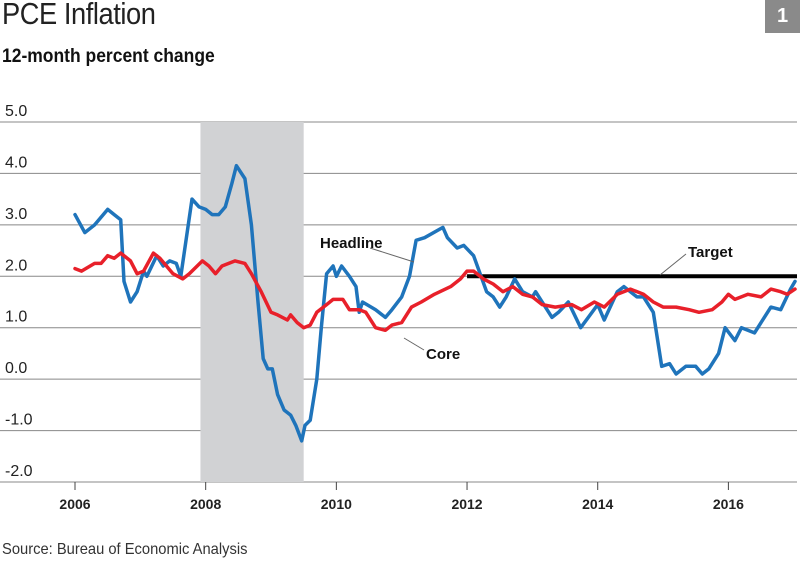  Describe the element at coordinates (782, 16) in the screenshot. I see `figure-number-badge: 1` at that location.